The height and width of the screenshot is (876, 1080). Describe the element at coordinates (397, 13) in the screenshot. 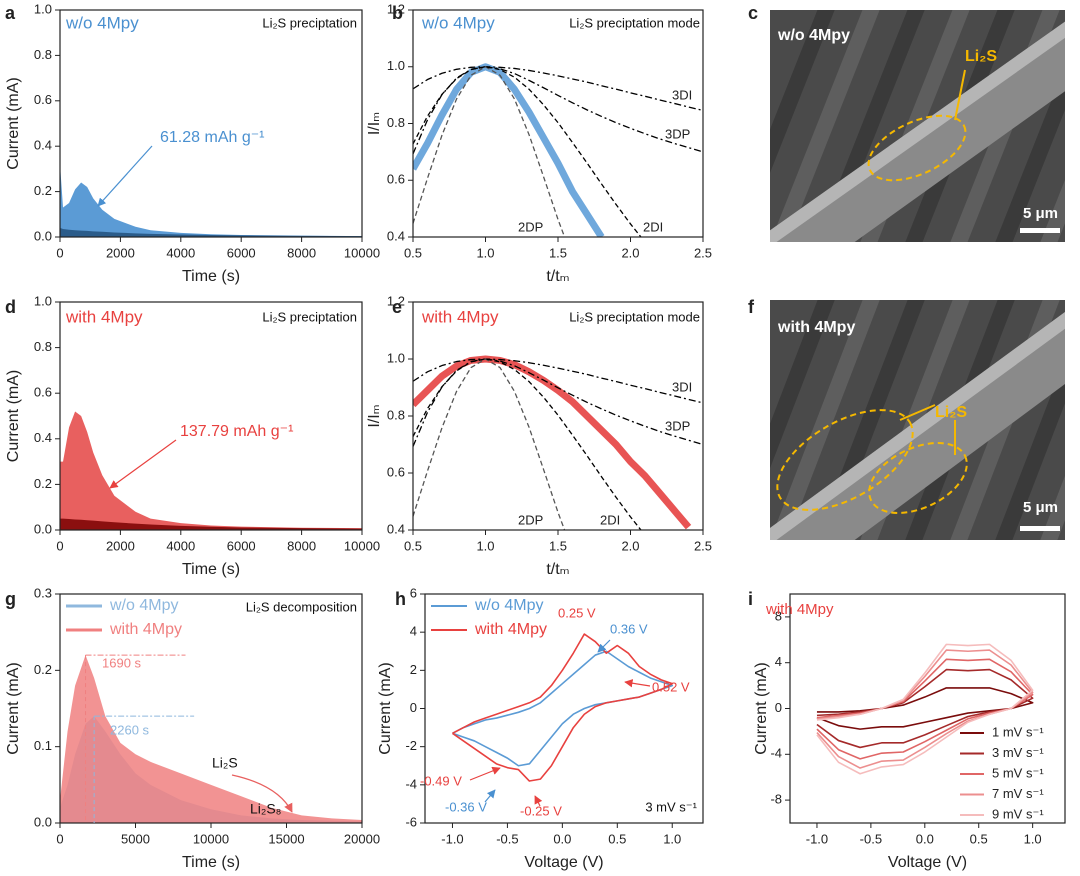

I see `panel-letter: b` at that location.